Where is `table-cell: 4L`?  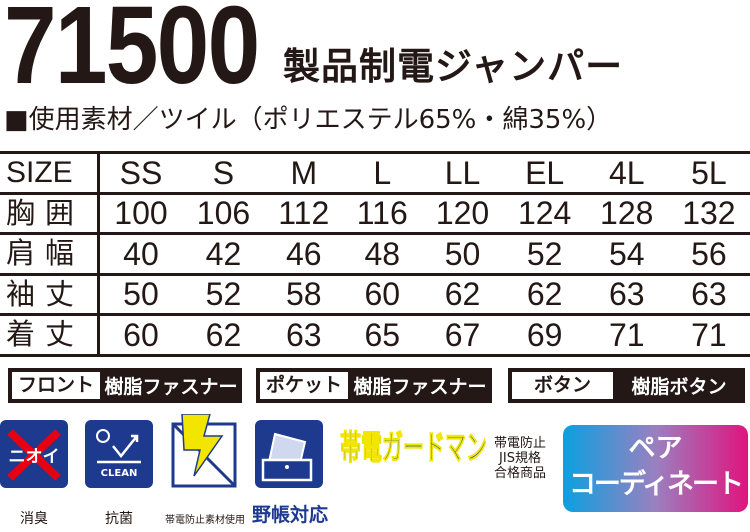
table-cell: 4L is located at coordinates (626, 173).